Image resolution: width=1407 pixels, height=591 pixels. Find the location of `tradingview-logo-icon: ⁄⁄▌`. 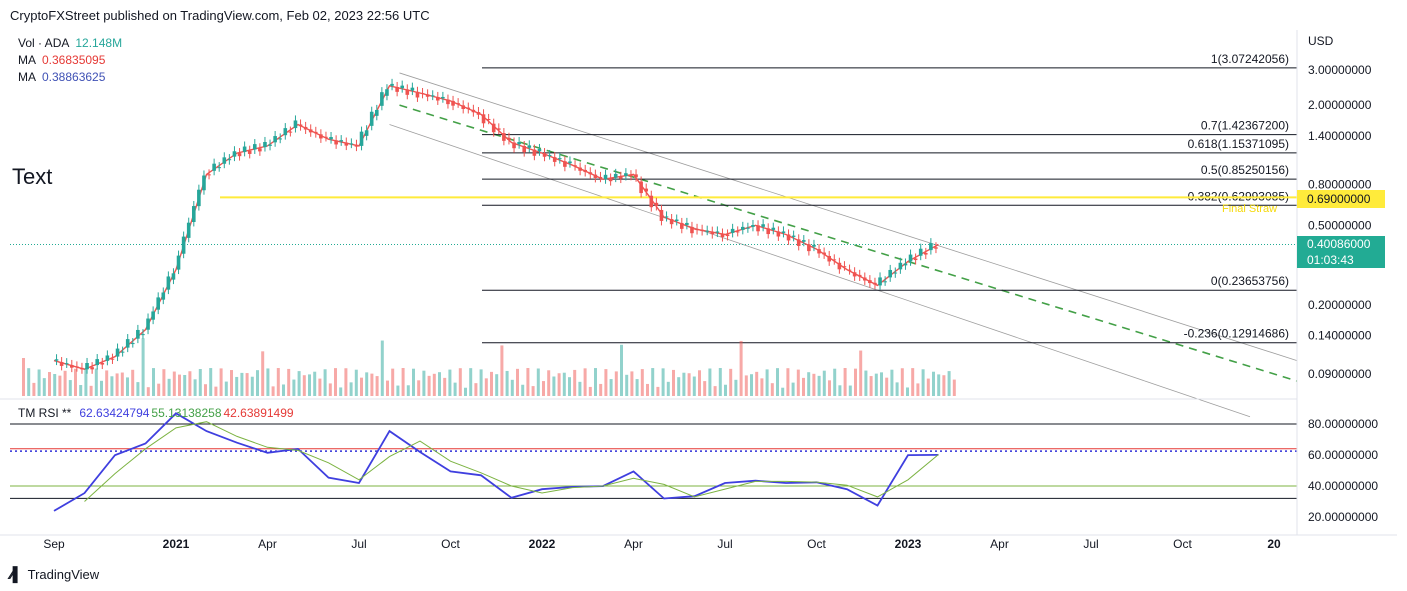

tradingview-logo-icon: ⁄⁄▌ is located at coordinates (16, 574).